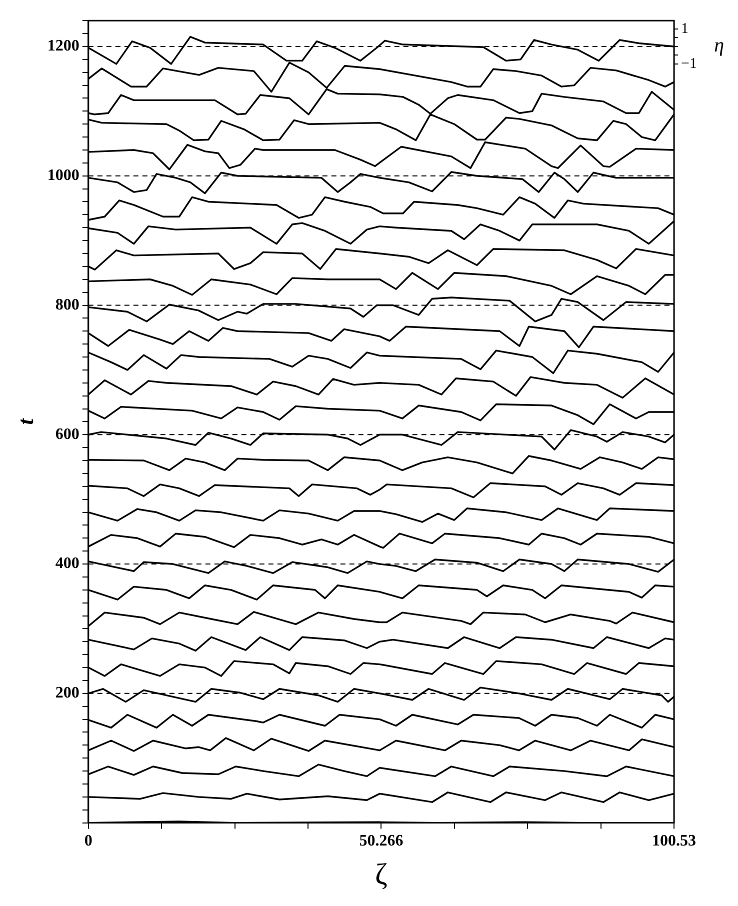 Image resolution: width=738 pixels, height=906 pixels. I want to click on x-tick-label: 50.266, so click(381, 841).